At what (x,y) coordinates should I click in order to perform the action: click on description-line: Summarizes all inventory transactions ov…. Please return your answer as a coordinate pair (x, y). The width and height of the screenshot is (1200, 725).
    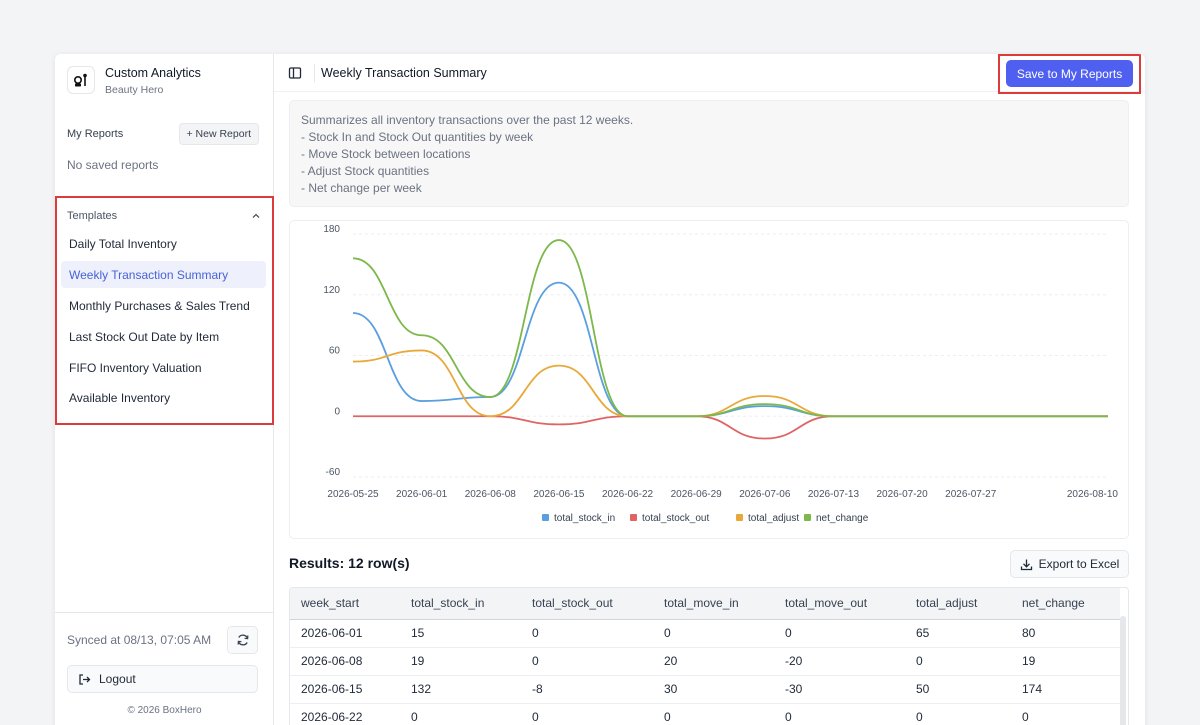
    Looking at the image, I should click on (467, 120).